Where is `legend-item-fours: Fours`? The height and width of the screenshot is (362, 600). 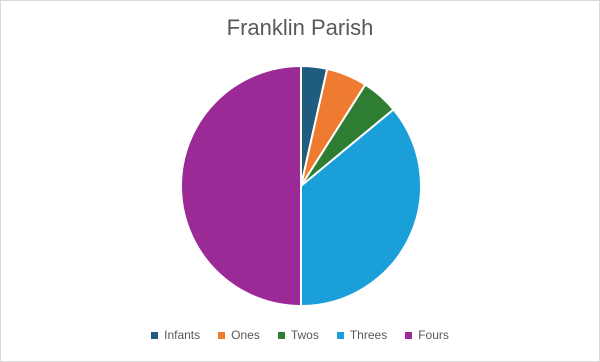
legend-item-fours: Fours is located at coordinates (427, 335).